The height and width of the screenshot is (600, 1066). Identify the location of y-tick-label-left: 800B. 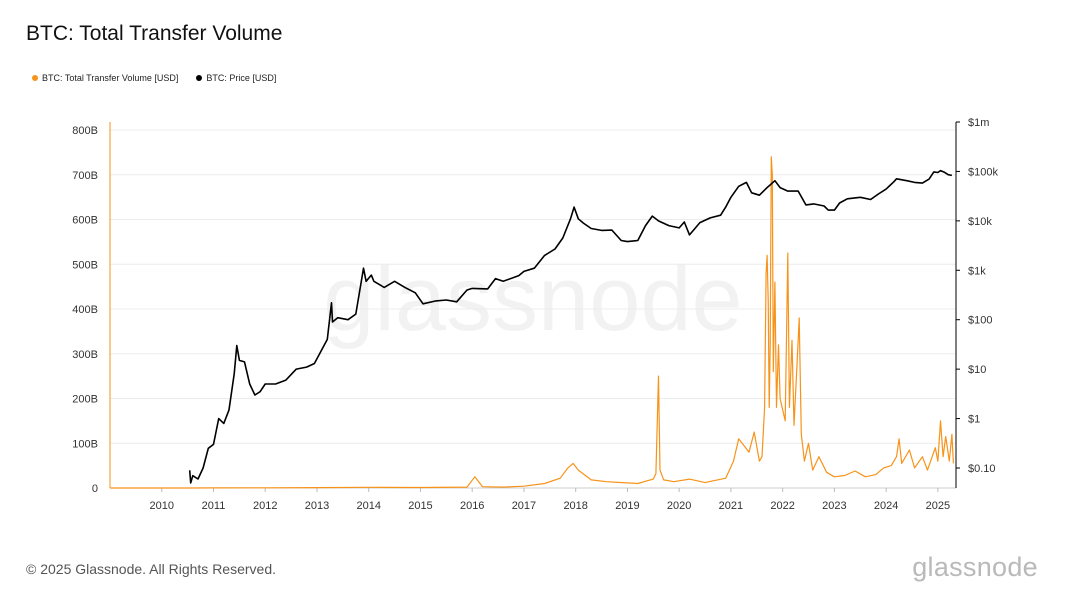
(85, 131).